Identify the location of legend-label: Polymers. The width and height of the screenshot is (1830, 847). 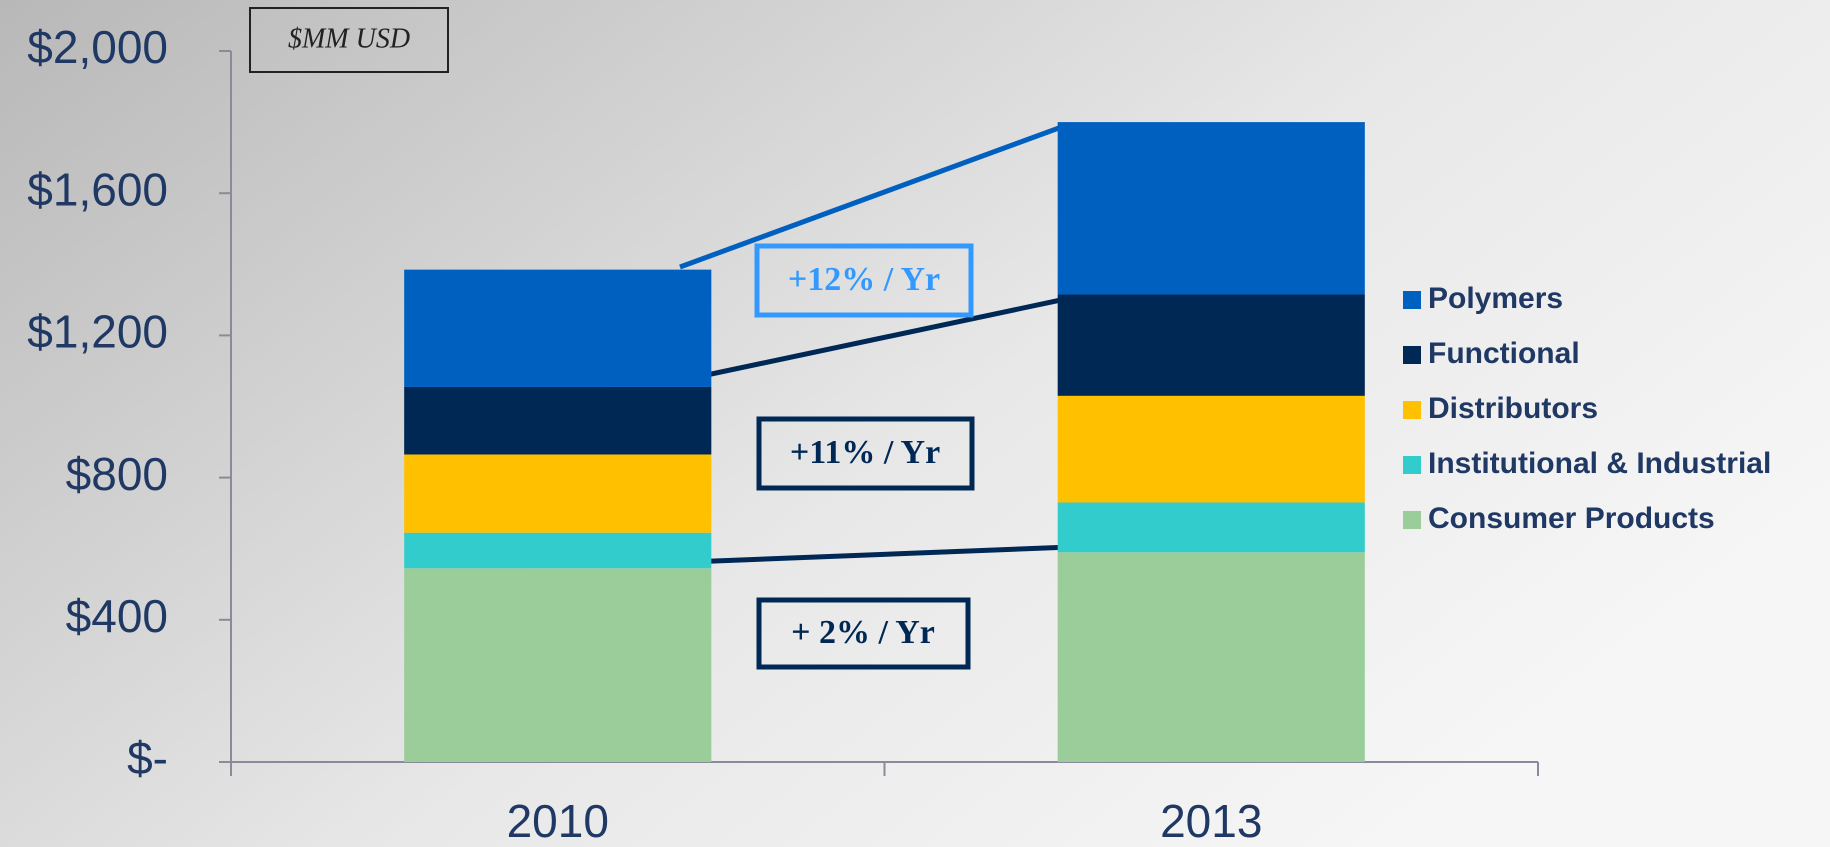
(1495, 298).